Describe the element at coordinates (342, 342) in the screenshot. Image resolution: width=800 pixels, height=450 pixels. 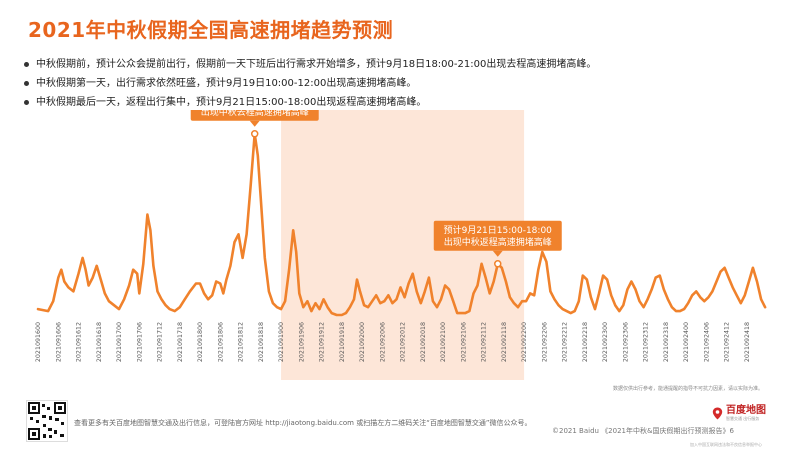
I see `x-tick-label: 2021091918` at that location.